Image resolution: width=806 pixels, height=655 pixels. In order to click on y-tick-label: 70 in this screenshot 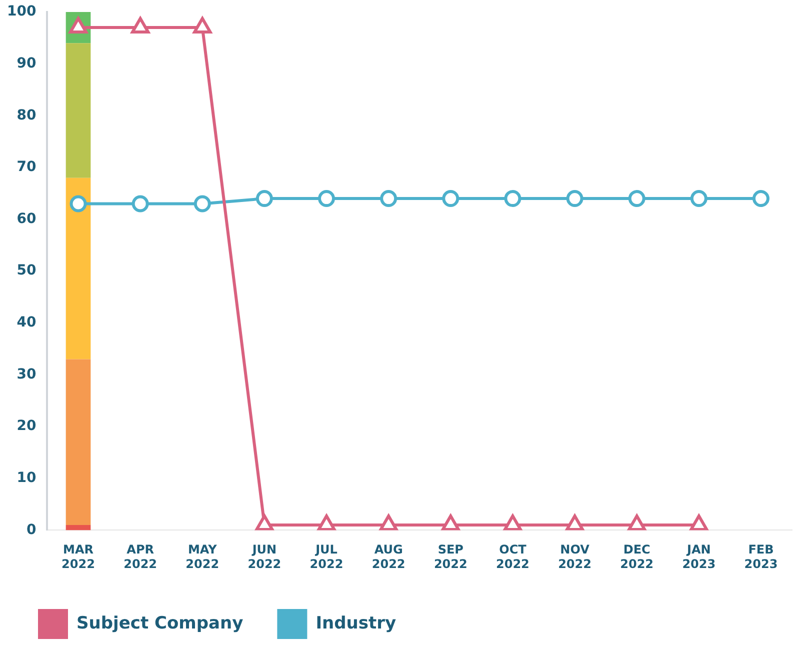, I will do `click(26, 167)`.